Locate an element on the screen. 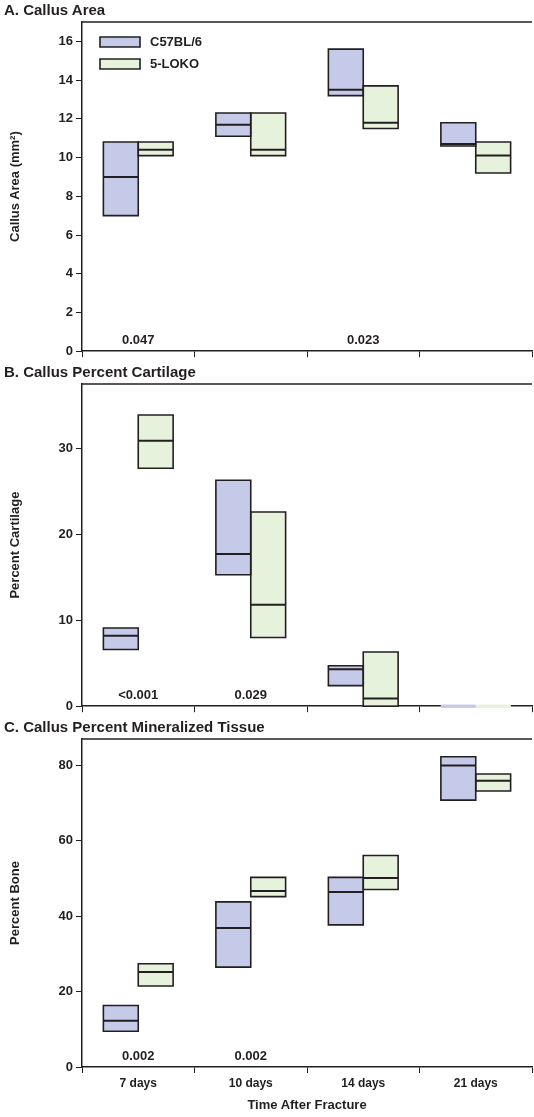  x-tick-label: 7 days is located at coordinates (138, 1082).